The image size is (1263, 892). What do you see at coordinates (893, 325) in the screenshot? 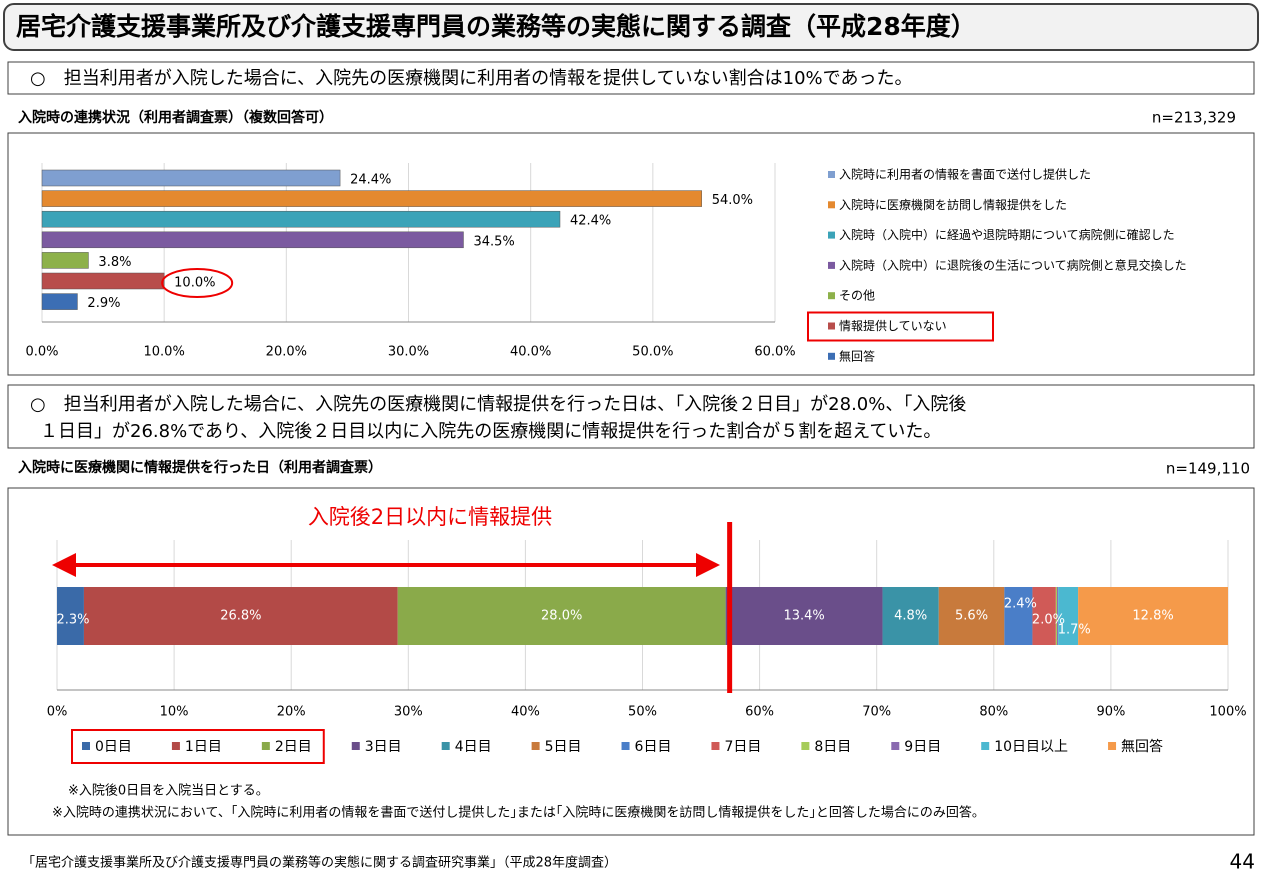
I see `legend-label: 情報提供していない` at bounding box center [893, 325].